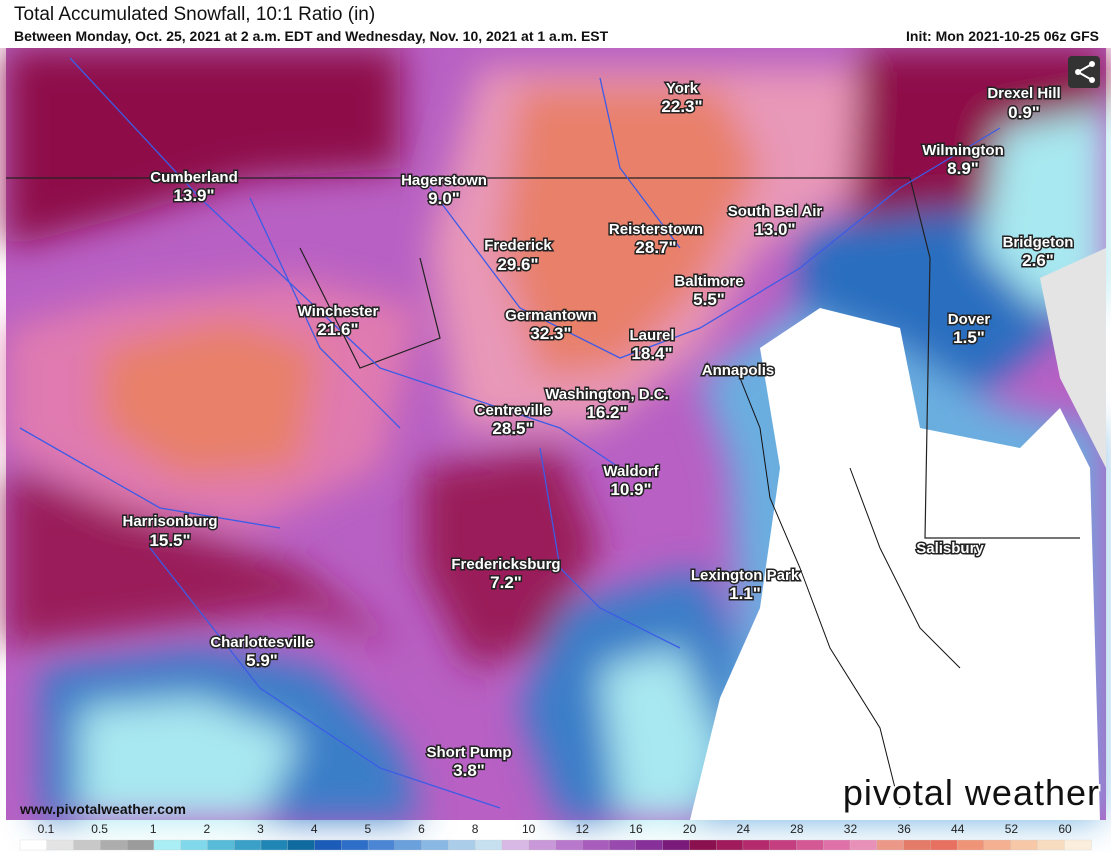 Image resolution: width=1111 pixels, height=852 pixels. What do you see at coordinates (963, 168) in the screenshot?
I see `city-value: 8.9"` at bounding box center [963, 168].